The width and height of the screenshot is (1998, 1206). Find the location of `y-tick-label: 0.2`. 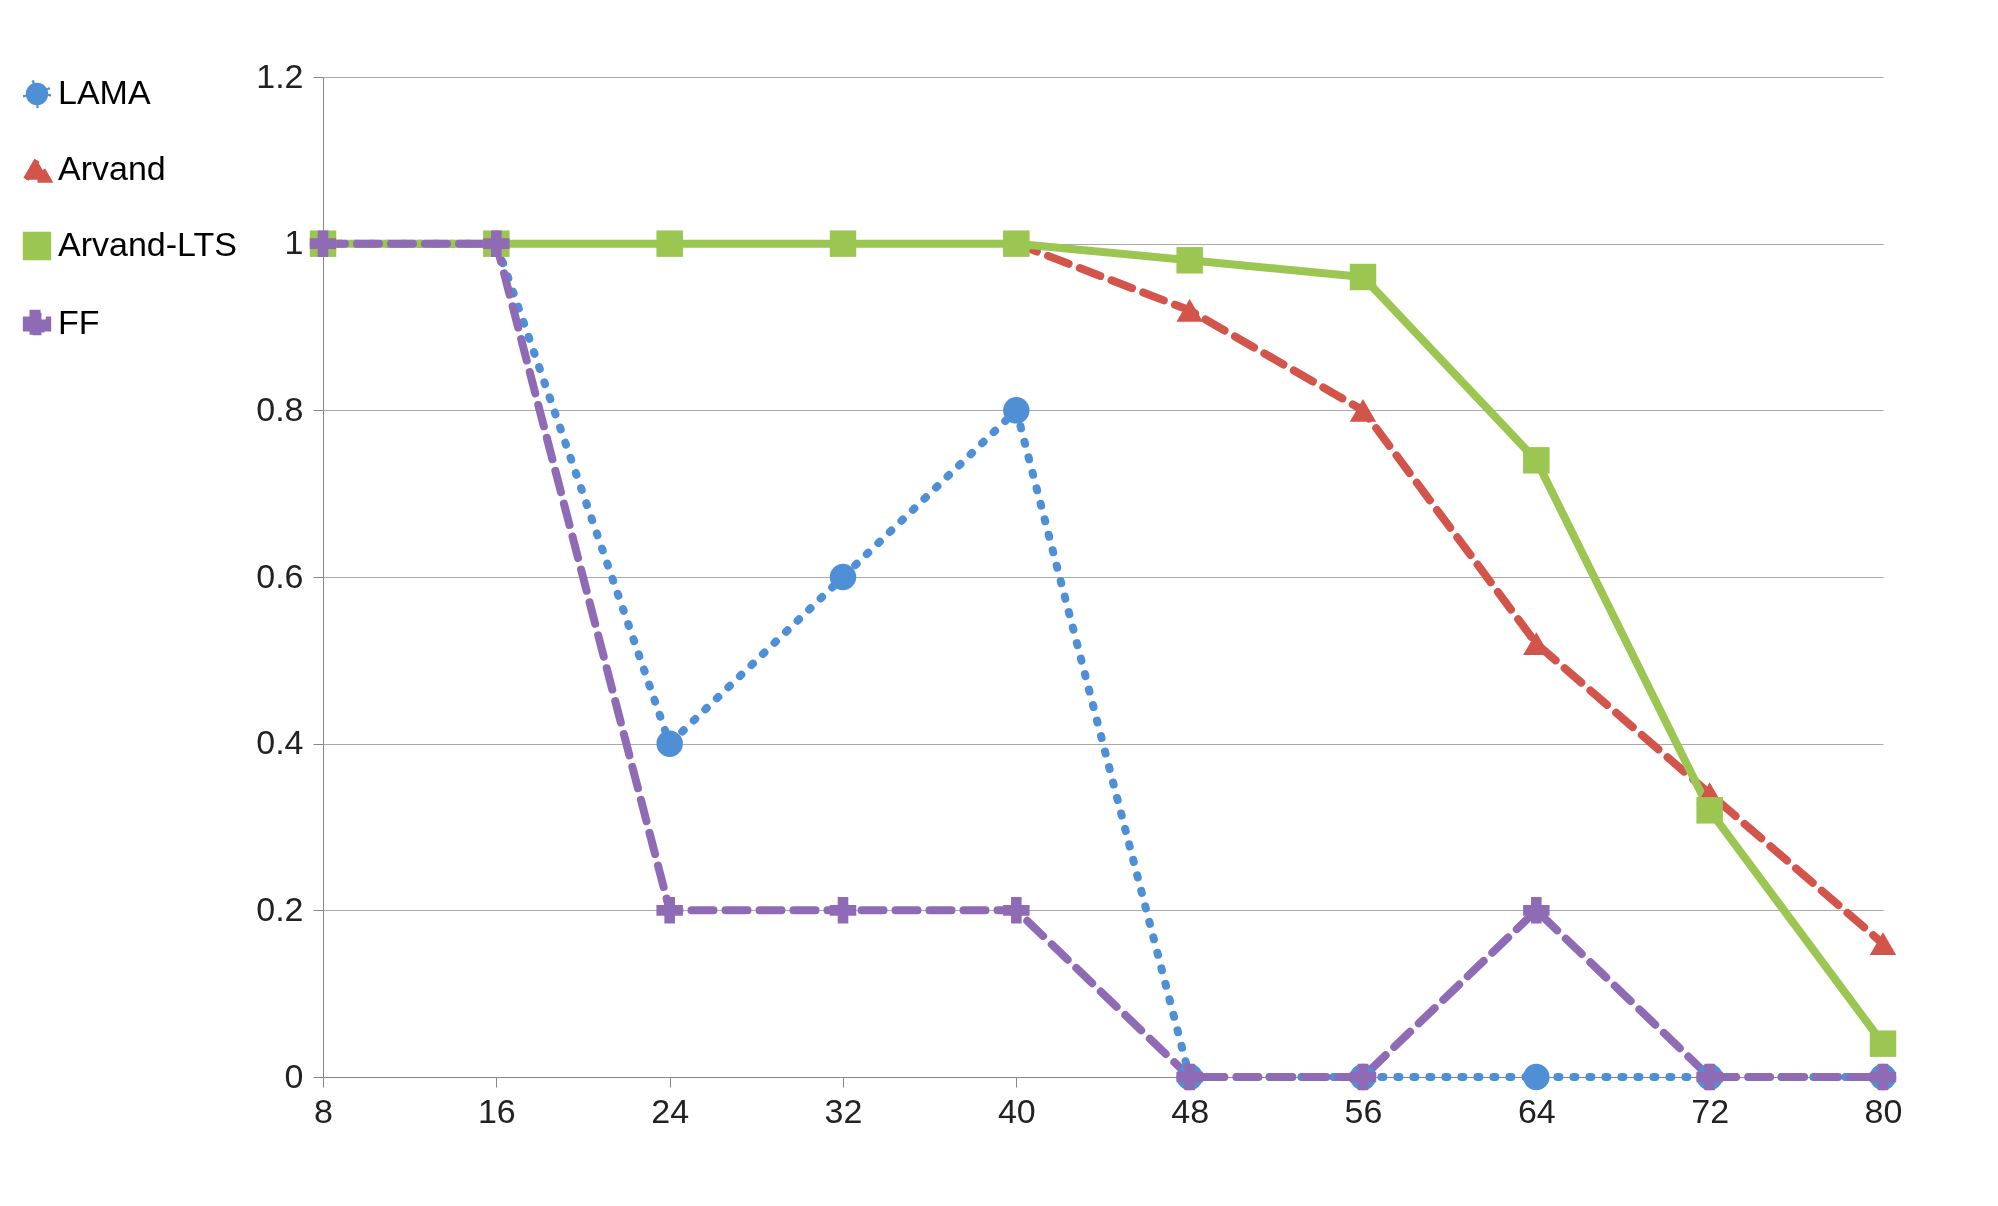

y-tick-label: 0.2 is located at coordinates (280, 908).